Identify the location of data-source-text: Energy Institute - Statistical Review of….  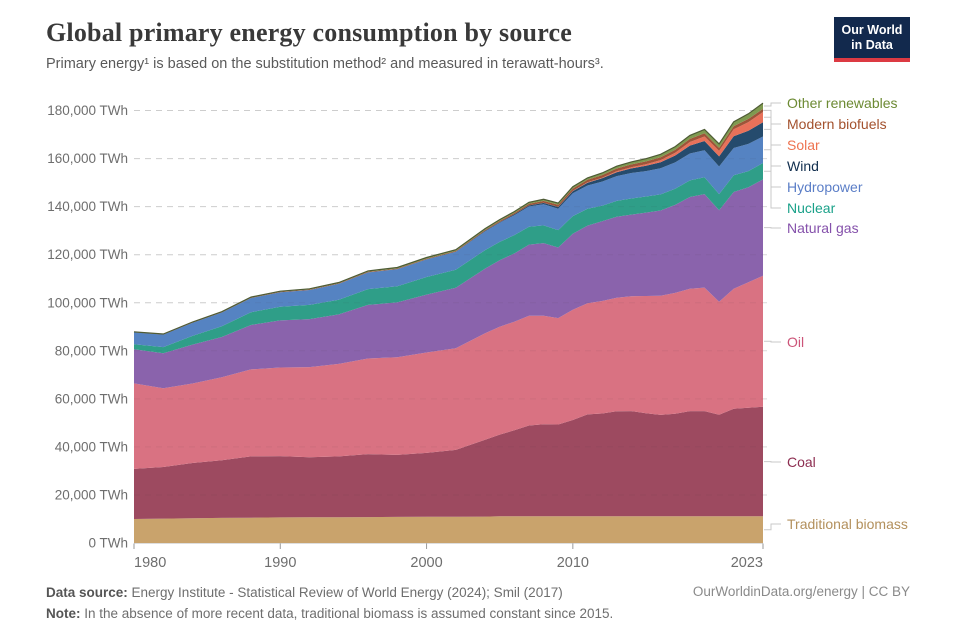
(345, 592).